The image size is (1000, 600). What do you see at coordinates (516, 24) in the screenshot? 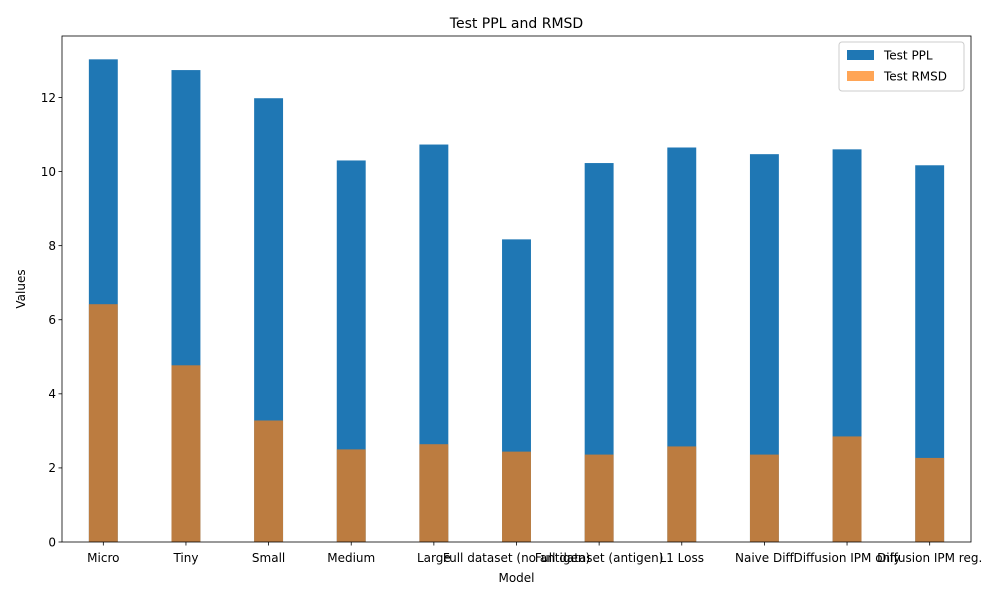
I see `chart-title: Test PPL and RMSD` at bounding box center [516, 24].